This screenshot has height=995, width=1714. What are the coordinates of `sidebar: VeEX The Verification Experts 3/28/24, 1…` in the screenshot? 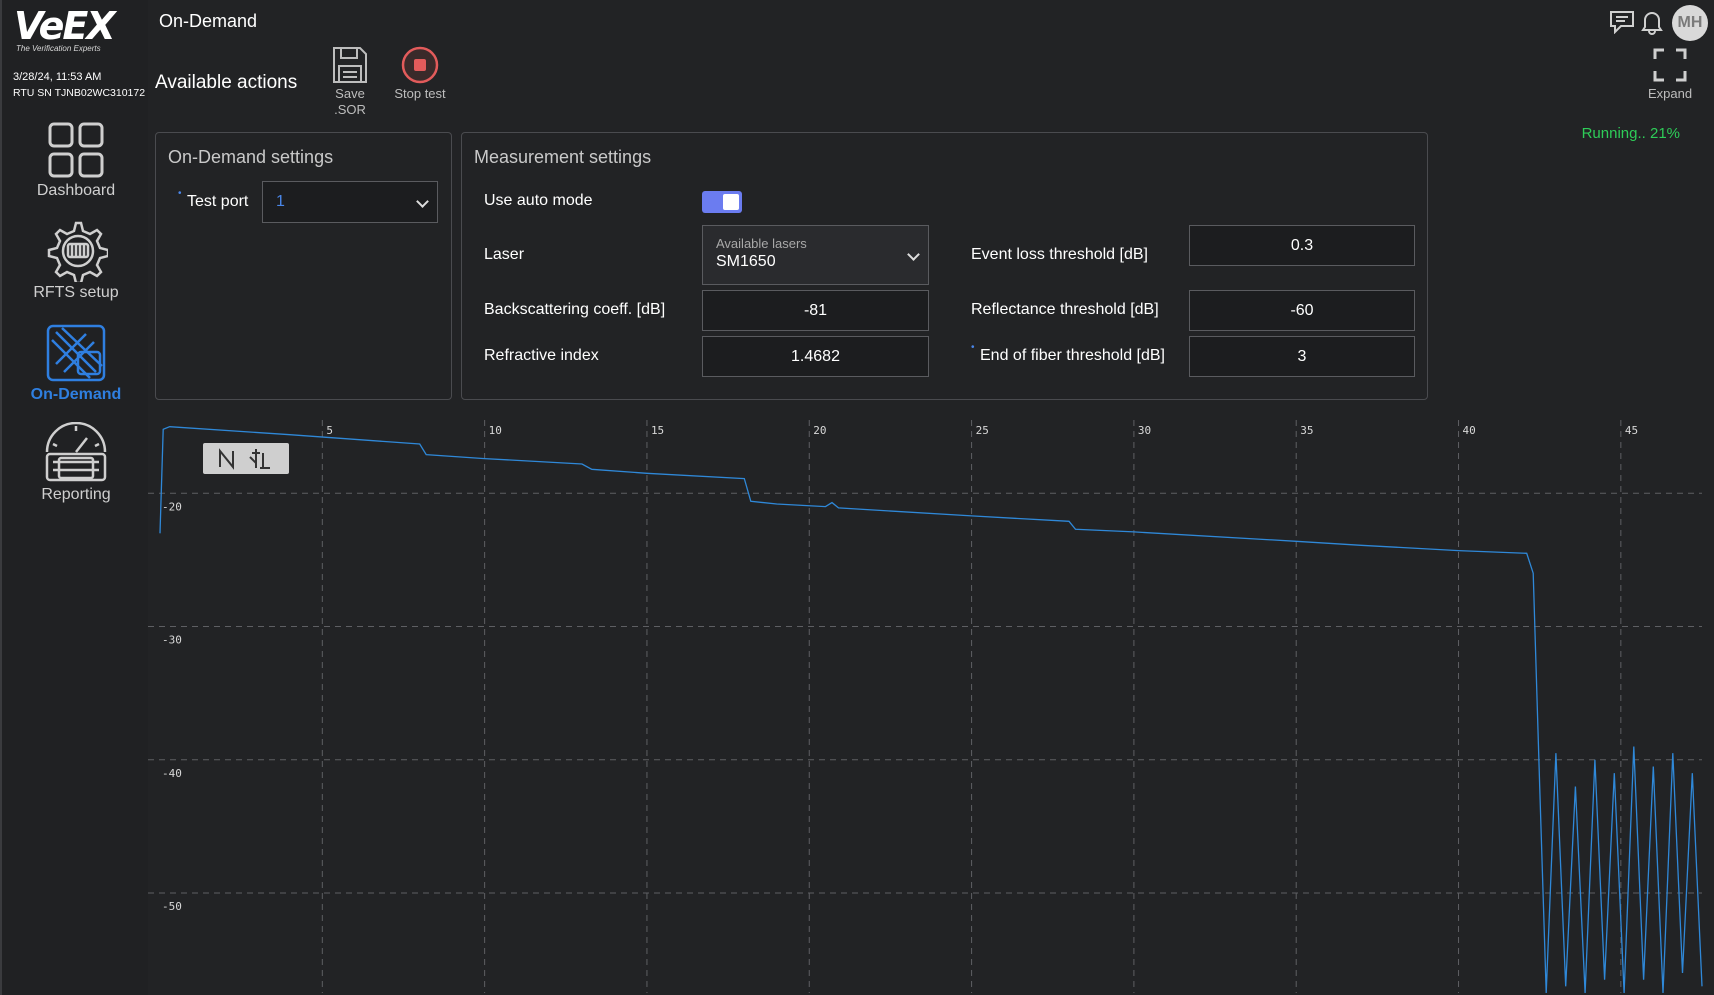 It's located at (74, 497).